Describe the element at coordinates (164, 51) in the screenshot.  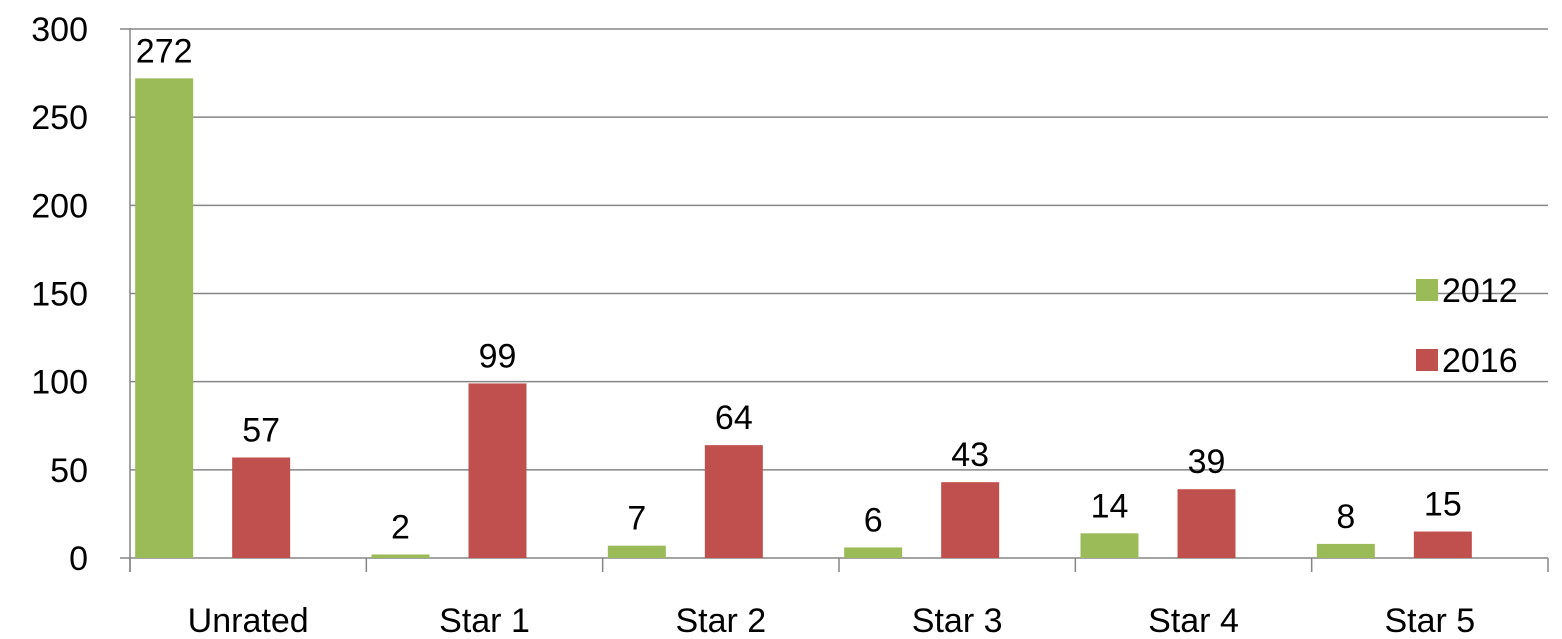
I see `data-label-2012-unrated: 272` at that location.